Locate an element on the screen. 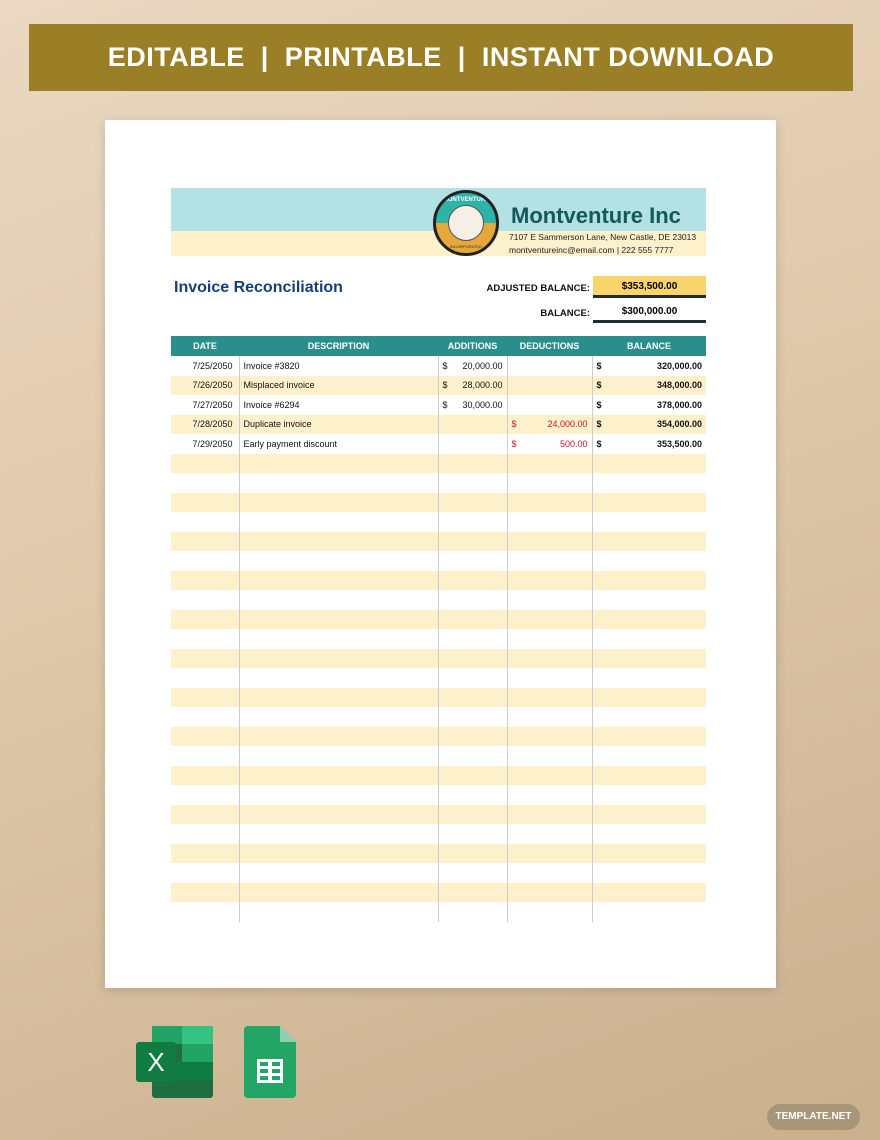 The image size is (880, 1140). excel-icon: X is located at coordinates (174, 1062).